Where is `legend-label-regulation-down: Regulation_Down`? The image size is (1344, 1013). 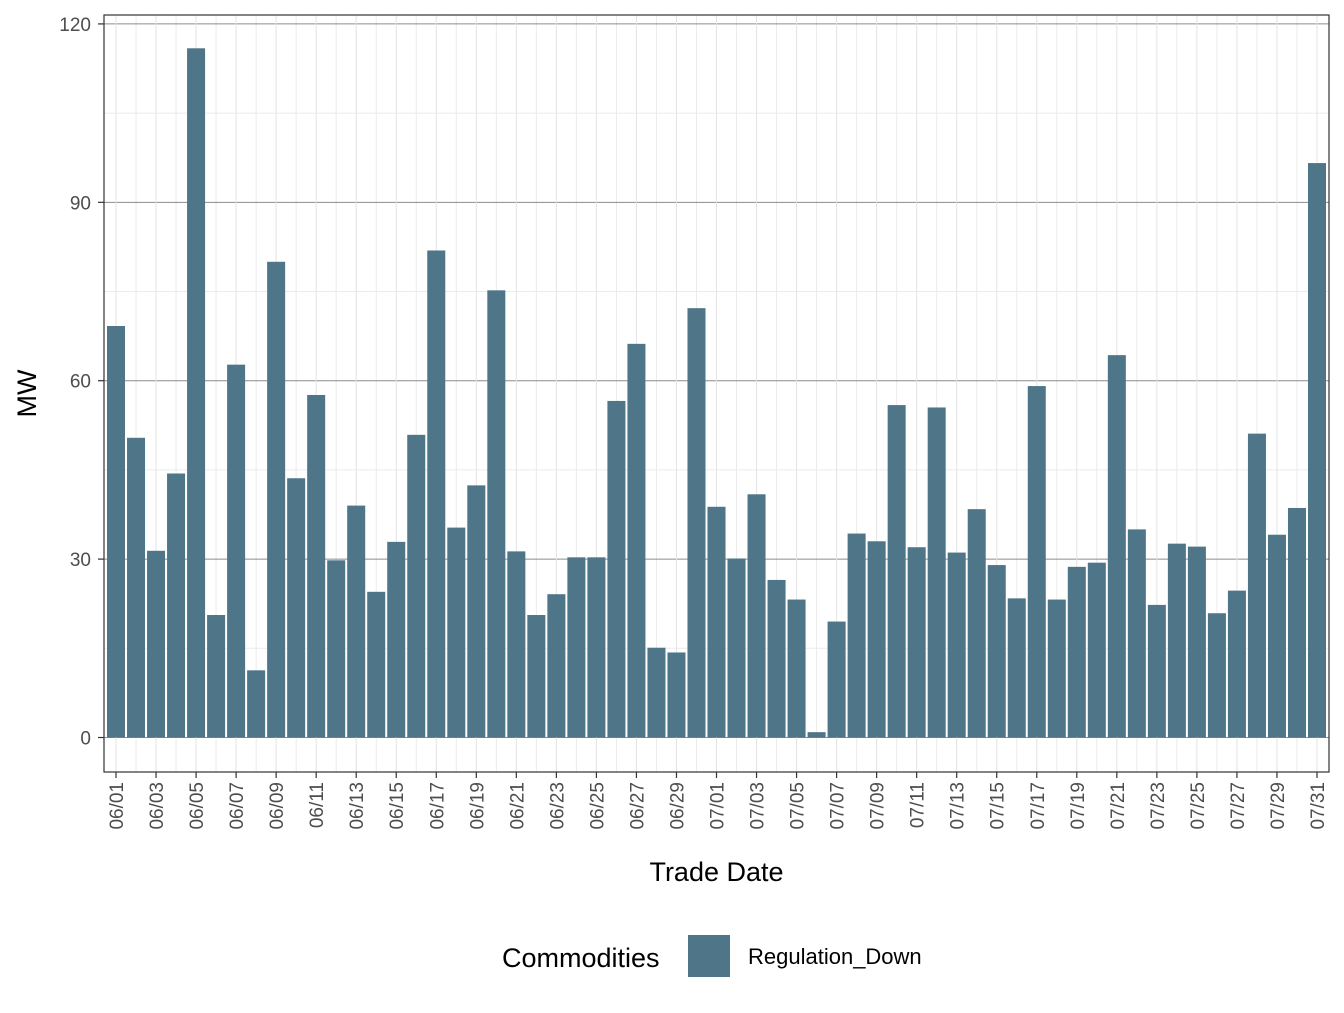
legend-label-regulation-down: Regulation_Down is located at coordinates (835, 956).